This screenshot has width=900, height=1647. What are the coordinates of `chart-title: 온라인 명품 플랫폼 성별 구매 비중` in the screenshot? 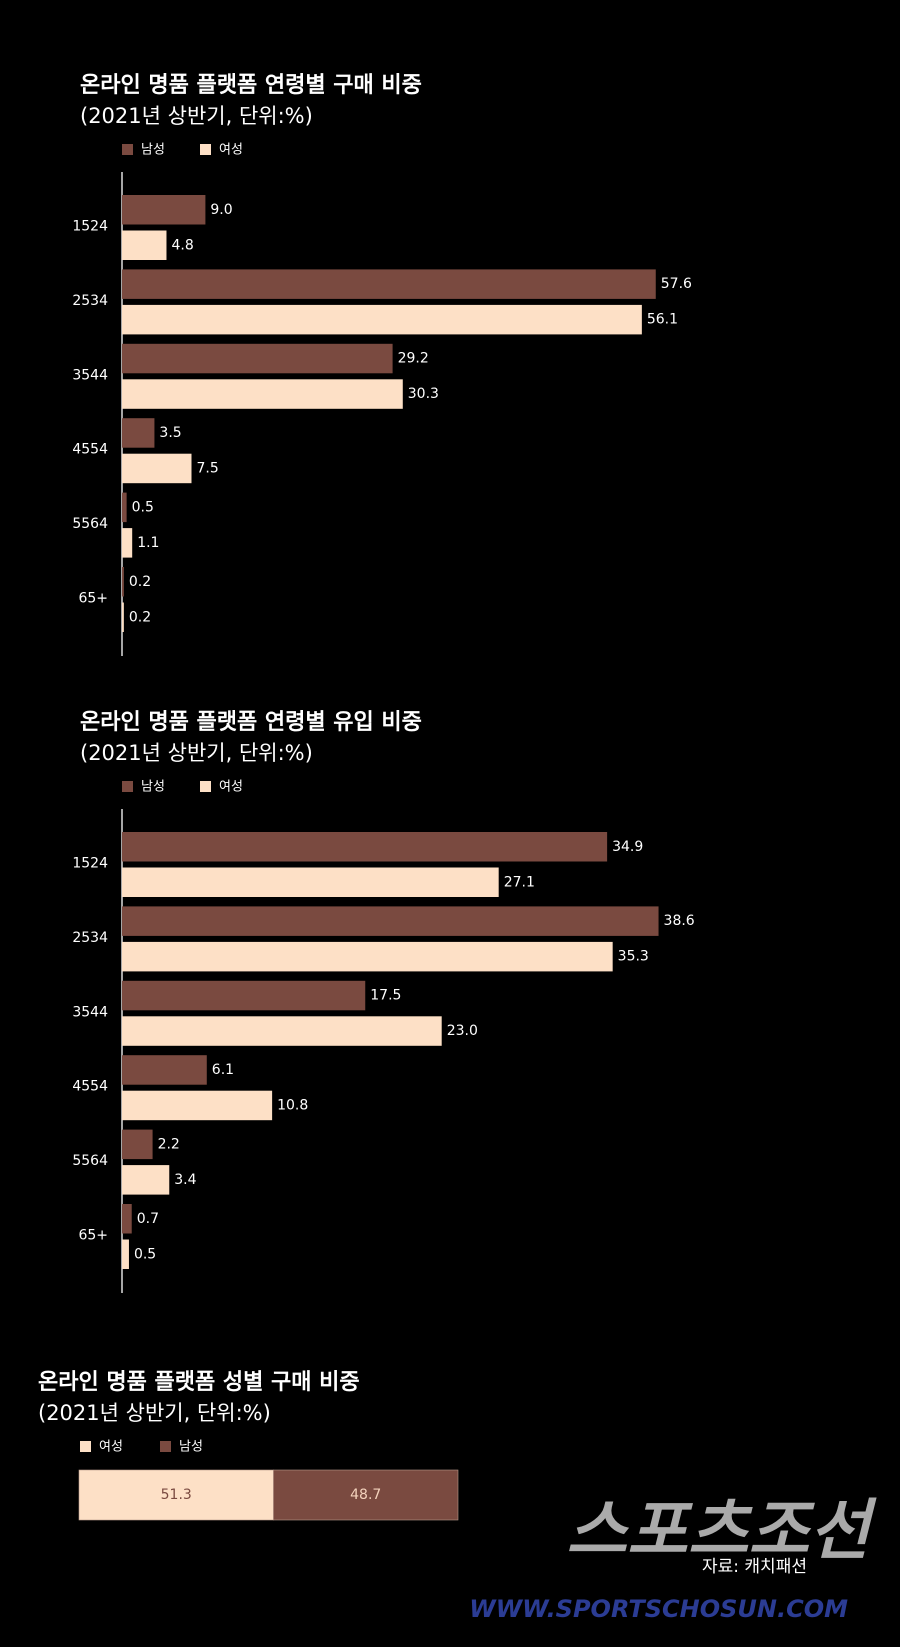 It's located at (199, 1382).